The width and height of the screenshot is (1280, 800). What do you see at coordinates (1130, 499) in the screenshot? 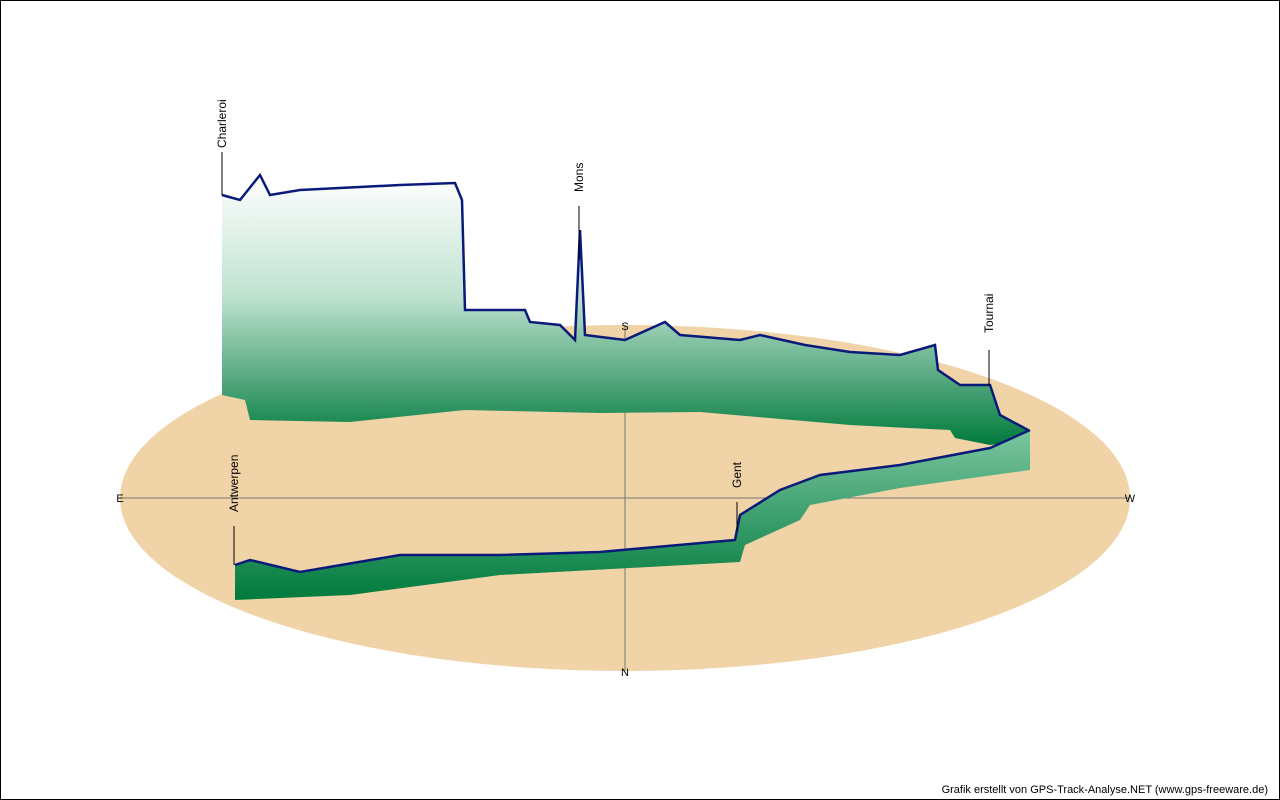
I see `compass-west: W` at bounding box center [1130, 499].